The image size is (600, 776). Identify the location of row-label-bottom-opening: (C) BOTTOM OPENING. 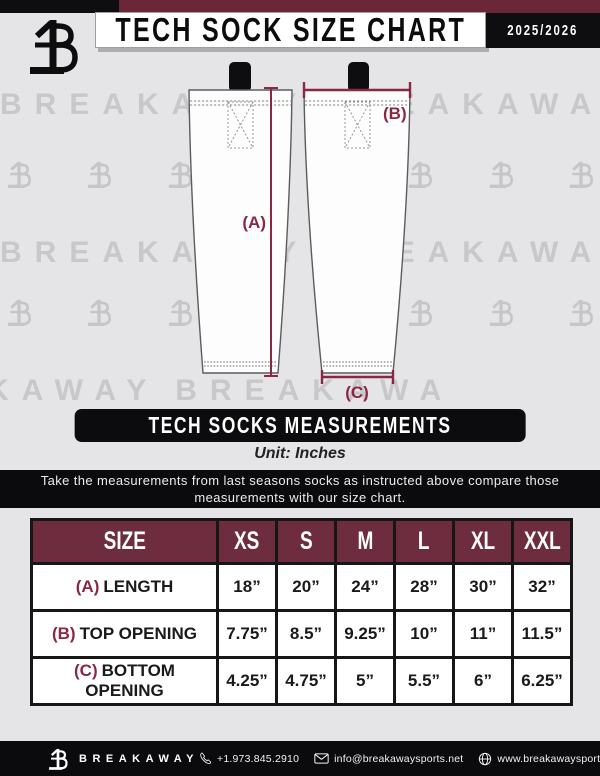
(124, 681).